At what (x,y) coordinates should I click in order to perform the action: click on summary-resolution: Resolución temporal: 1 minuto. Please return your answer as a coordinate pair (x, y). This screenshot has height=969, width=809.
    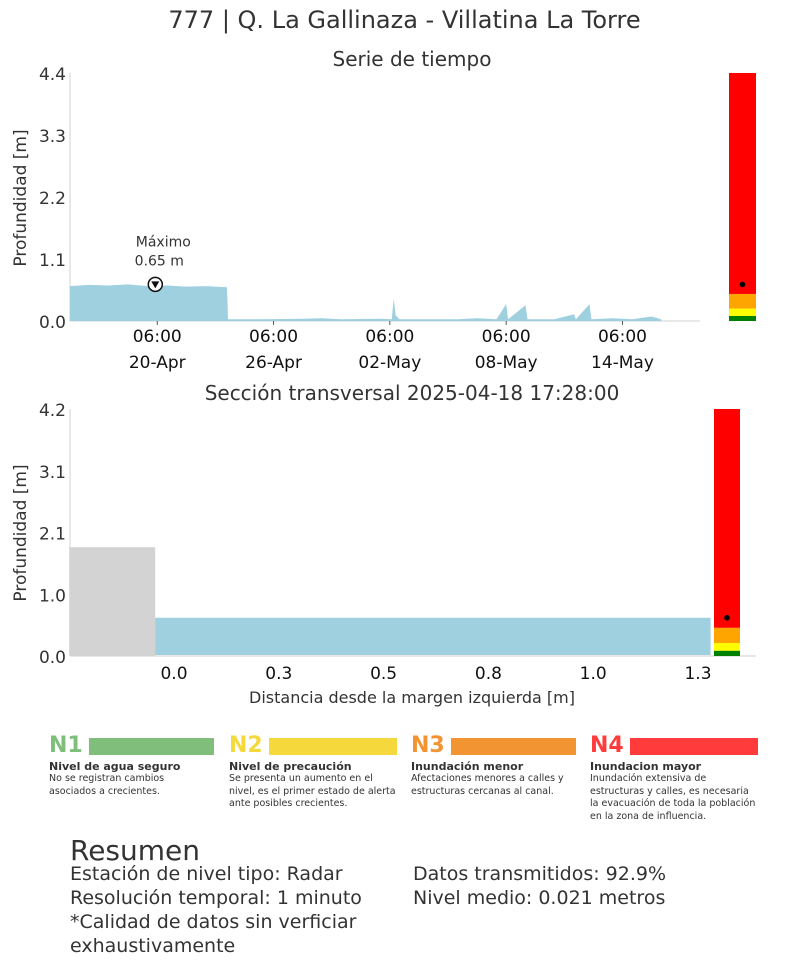
    Looking at the image, I should click on (216, 898).